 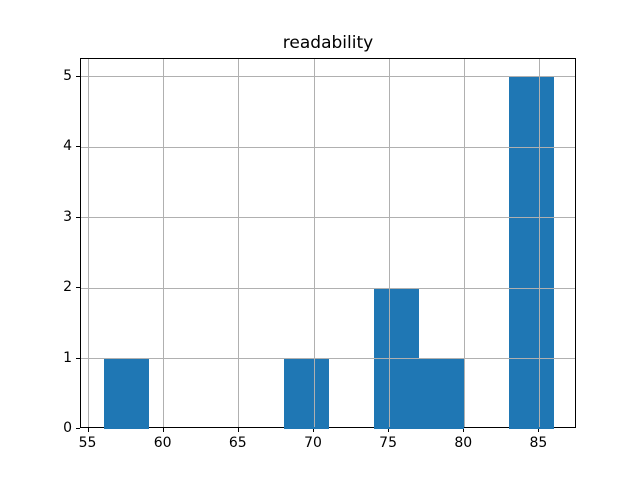 What do you see at coordinates (67, 216) in the screenshot?
I see `y-tick-label: 3` at bounding box center [67, 216].